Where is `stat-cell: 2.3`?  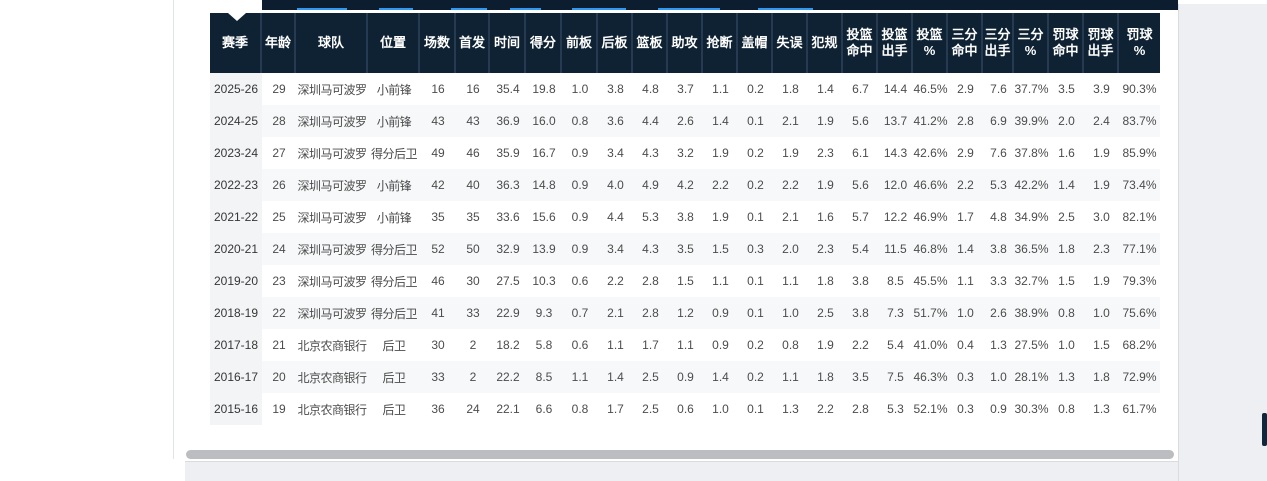
stat-cell: 2.3 is located at coordinates (825, 153).